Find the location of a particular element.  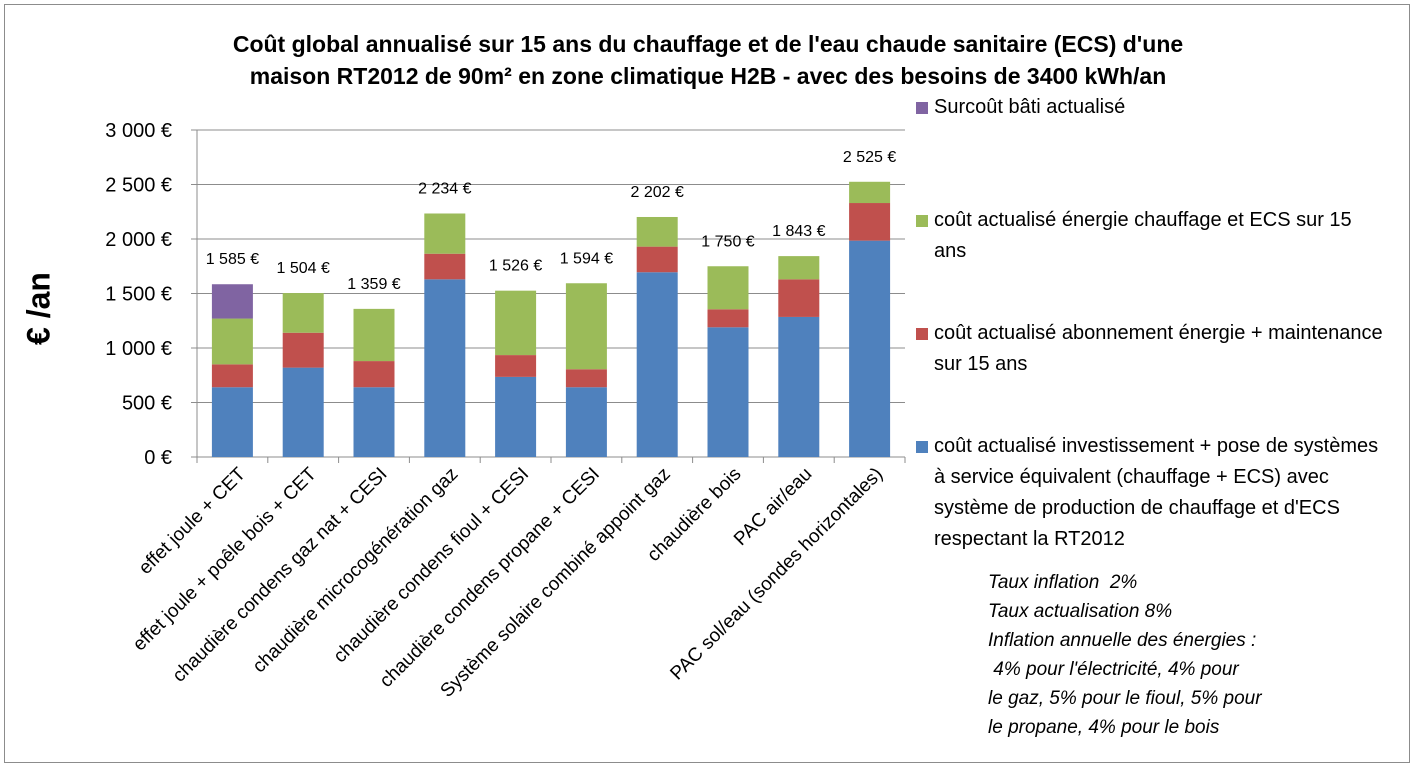

note-line-1: Taux inflation 2% is located at coordinates (1063, 582).